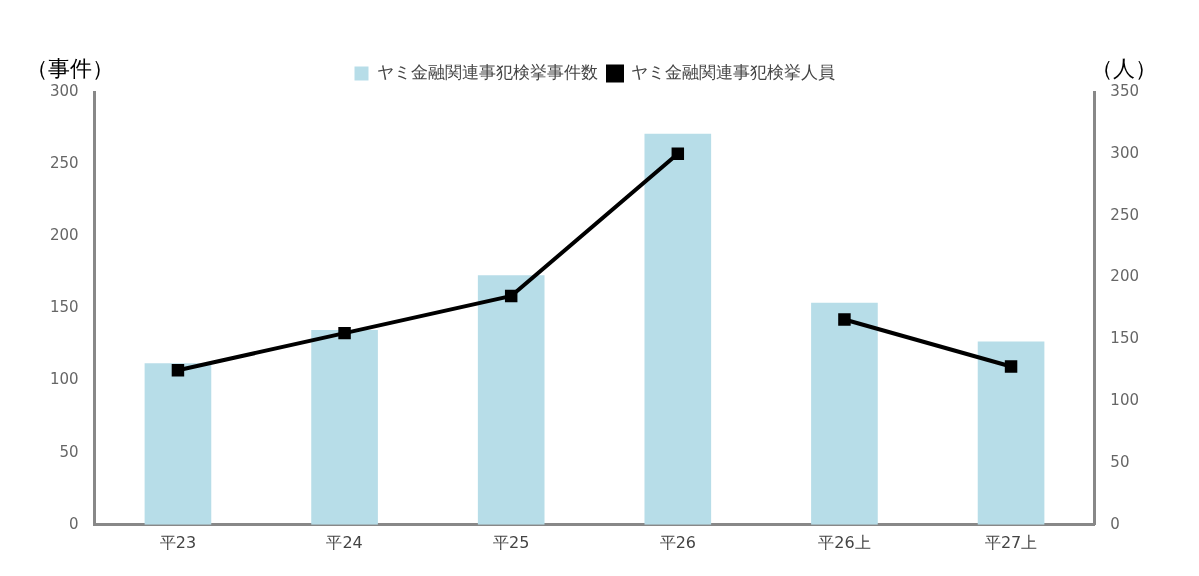 Image resolution: width=1199 pixels, height=576 pixels. What do you see at coordinates (1115, 523) in the screenshot?
I see `y2-tick-label: 0` at bounding box center [1115, 523].